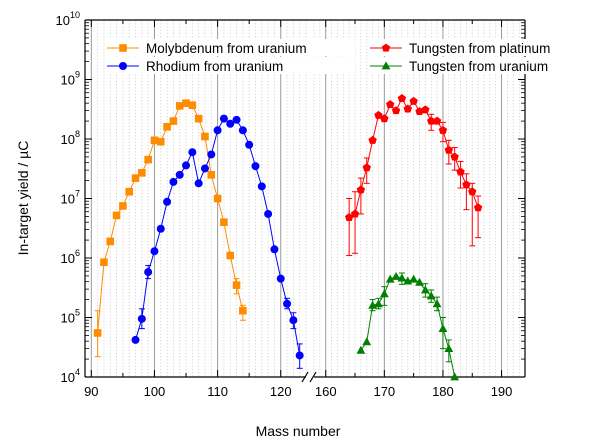  I want to click on y-tick-label: 10¹⁰, so click(68, 19).